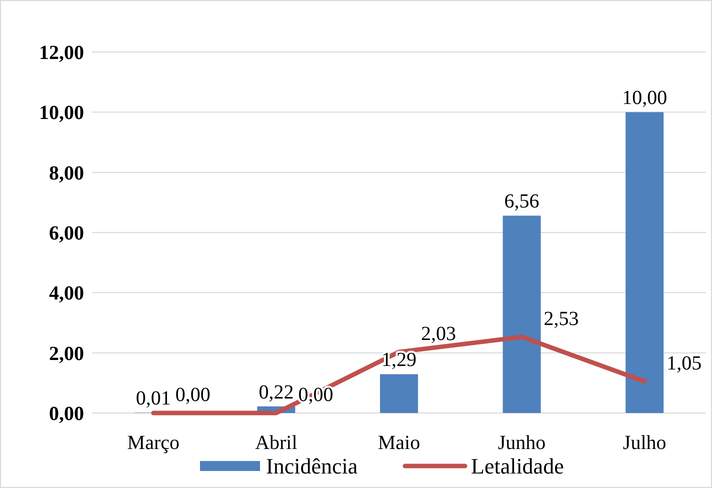  I want to click on data-label: 0,00, so click(192, 395).